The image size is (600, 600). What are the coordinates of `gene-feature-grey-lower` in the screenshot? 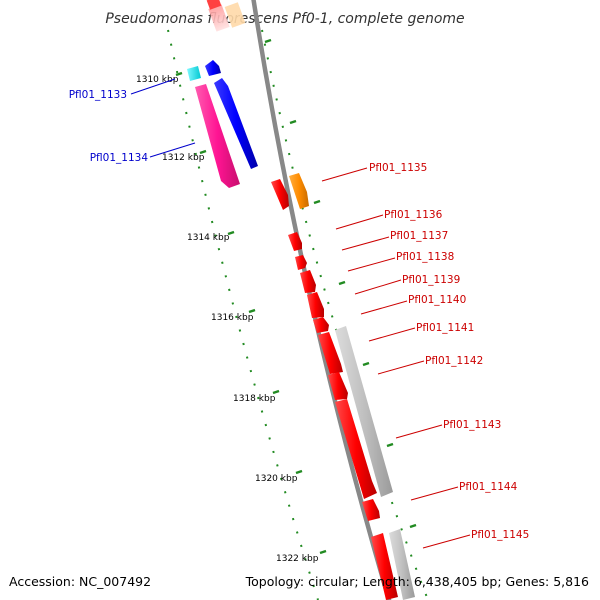 It's located at (402, 564).